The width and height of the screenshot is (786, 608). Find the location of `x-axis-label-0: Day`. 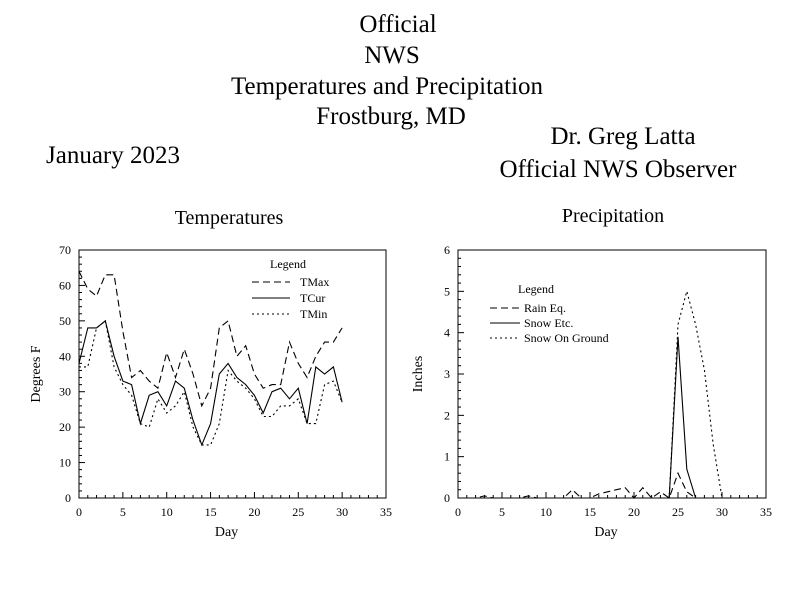

x-axis-label-0: Day is located at coordinates (226, 532).